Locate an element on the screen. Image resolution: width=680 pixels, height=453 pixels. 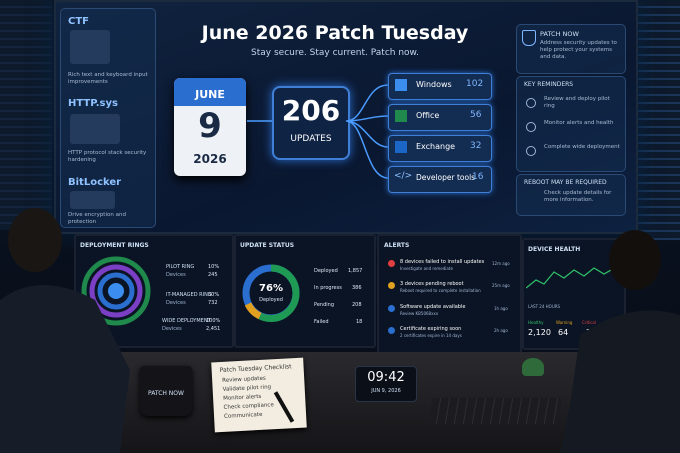
health-graph is located at coordinates (572, 277).